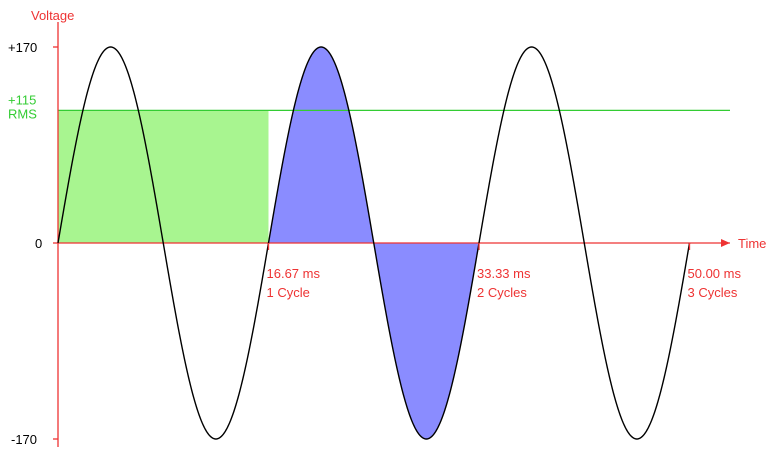 The height and width of the screenshot is (459, 773). What do you see at coordinates (479, 246) in the screenshot?
I see `x-ticks` at bounding box center [479, 246].